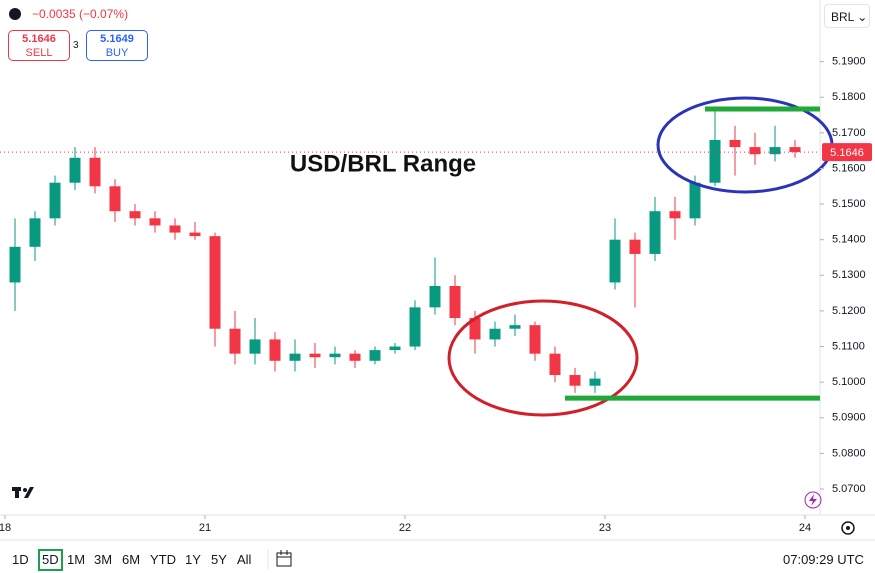 The width and height of the screenshot is (875, 573). What do you see at coordinates (805, 528) in the screenshot?
I see `x-tick-label: 24` at bounding box center [805, 528].